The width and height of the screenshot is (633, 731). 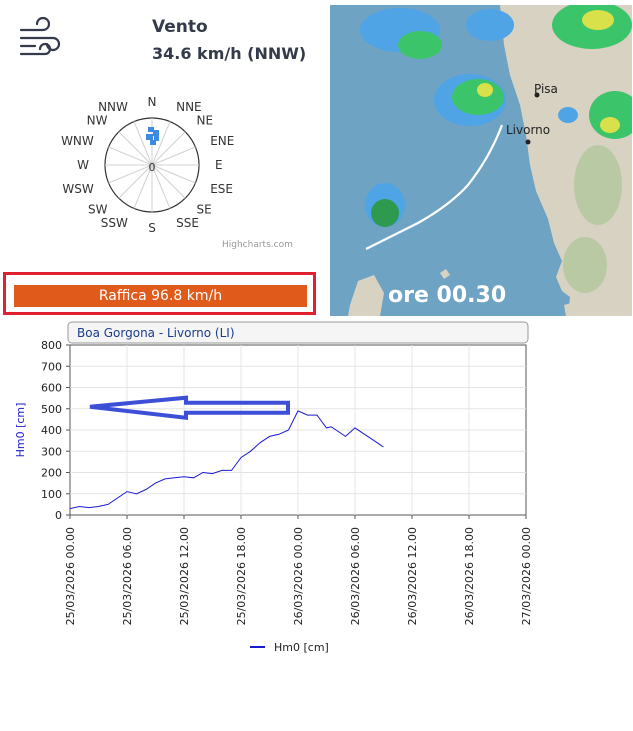 I want to click on y-tick-label: 300, so click(x=51, y=451).